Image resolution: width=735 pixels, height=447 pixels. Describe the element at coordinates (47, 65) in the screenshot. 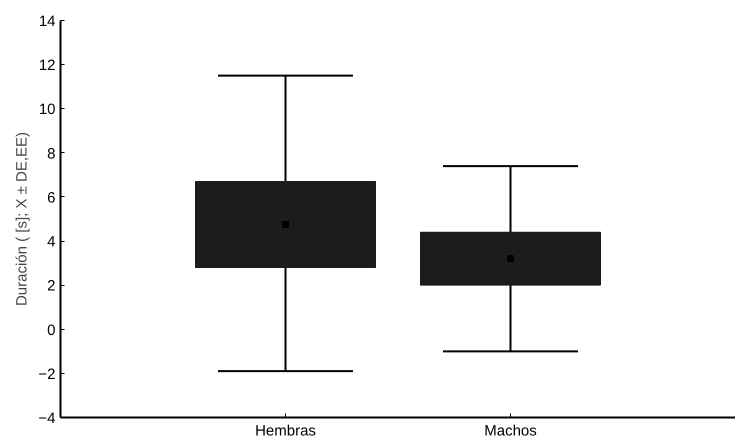

I see `y-tick-label: 12` at that location.